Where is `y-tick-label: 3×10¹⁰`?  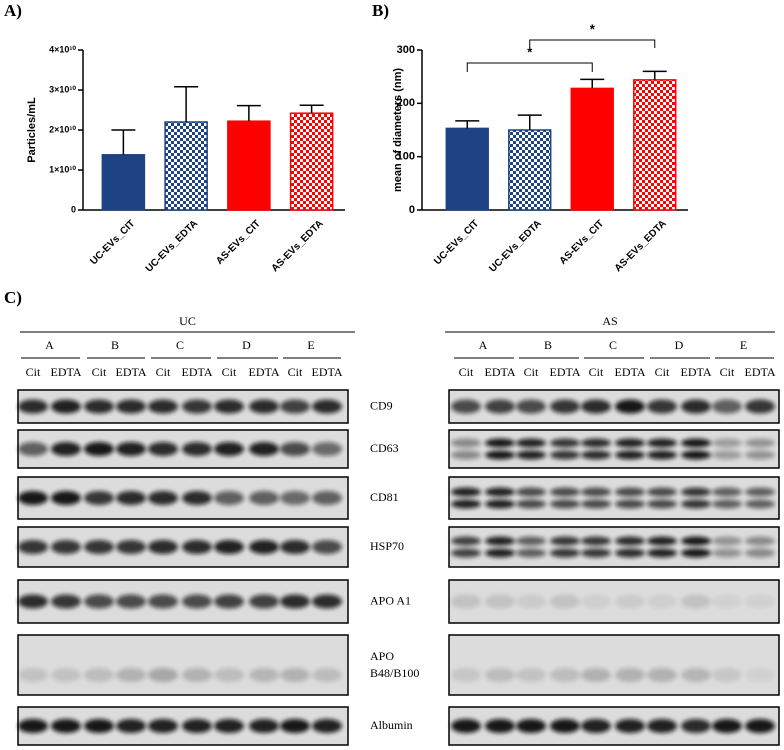
y-tick-label: 3×10¹⁰ is located at coordinates (62, 89).